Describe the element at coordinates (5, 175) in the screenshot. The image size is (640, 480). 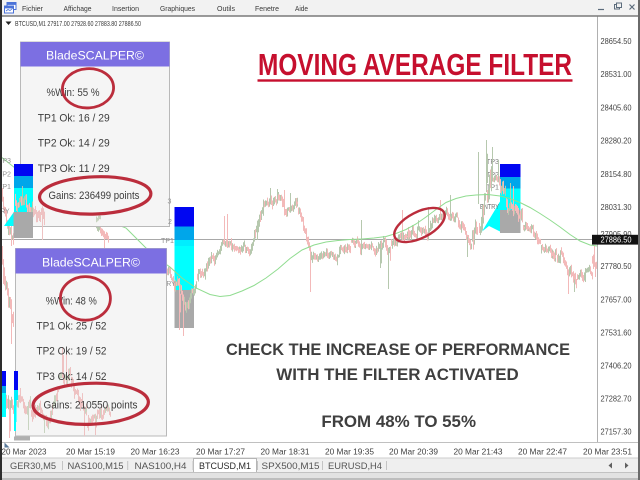
I see `svg-text: TP2` at that location.